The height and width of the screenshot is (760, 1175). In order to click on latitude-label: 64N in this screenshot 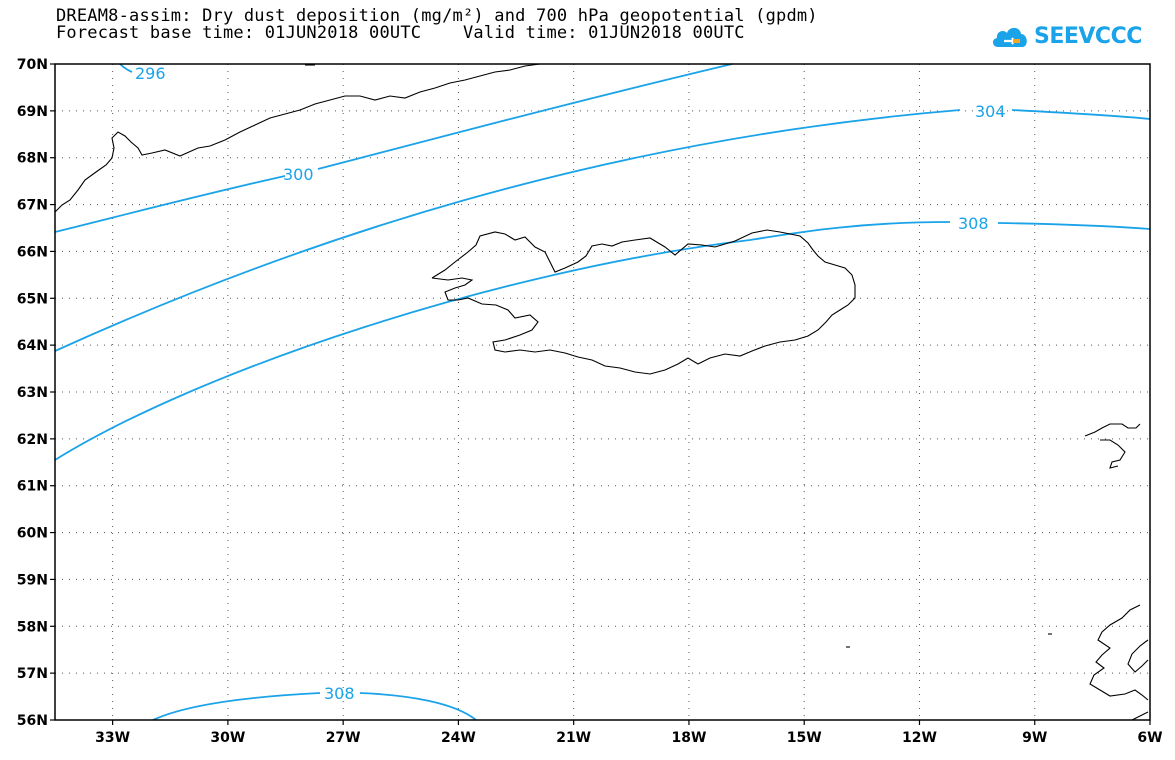, I will do `click(32, 346)`.